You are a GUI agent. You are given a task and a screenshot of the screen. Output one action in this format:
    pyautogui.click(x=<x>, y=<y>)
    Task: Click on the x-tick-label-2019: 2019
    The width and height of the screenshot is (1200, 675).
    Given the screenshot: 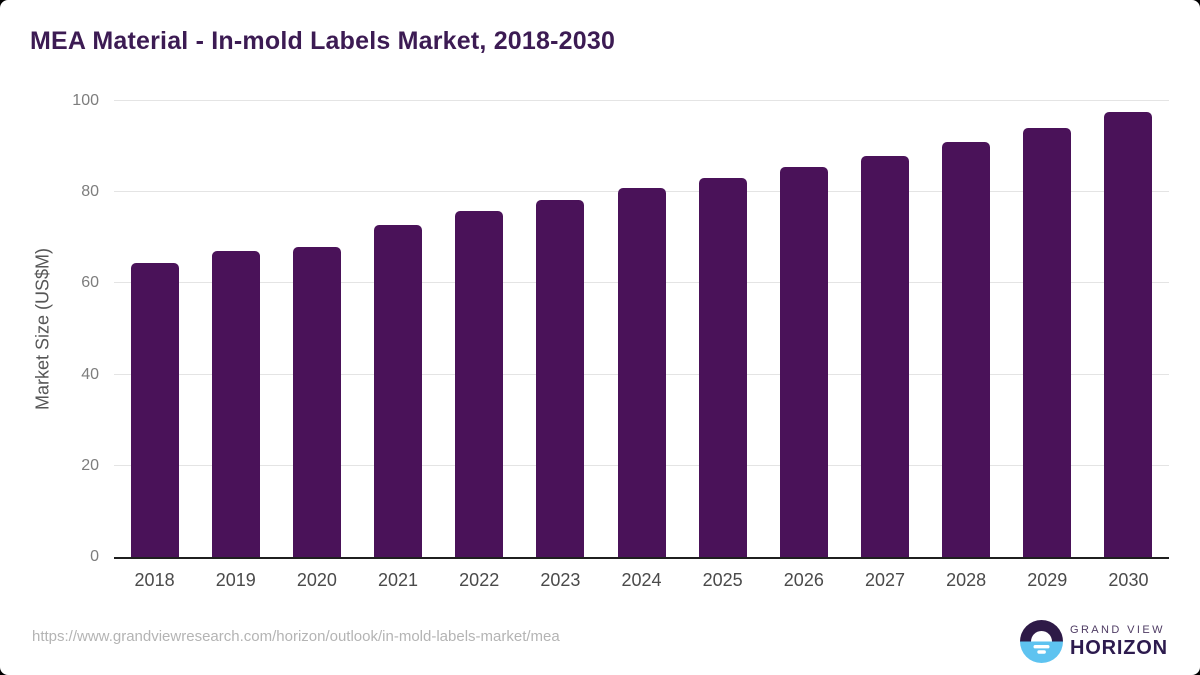 What is the action you would take?
    pyautogui.click(x=235, y=580)
    